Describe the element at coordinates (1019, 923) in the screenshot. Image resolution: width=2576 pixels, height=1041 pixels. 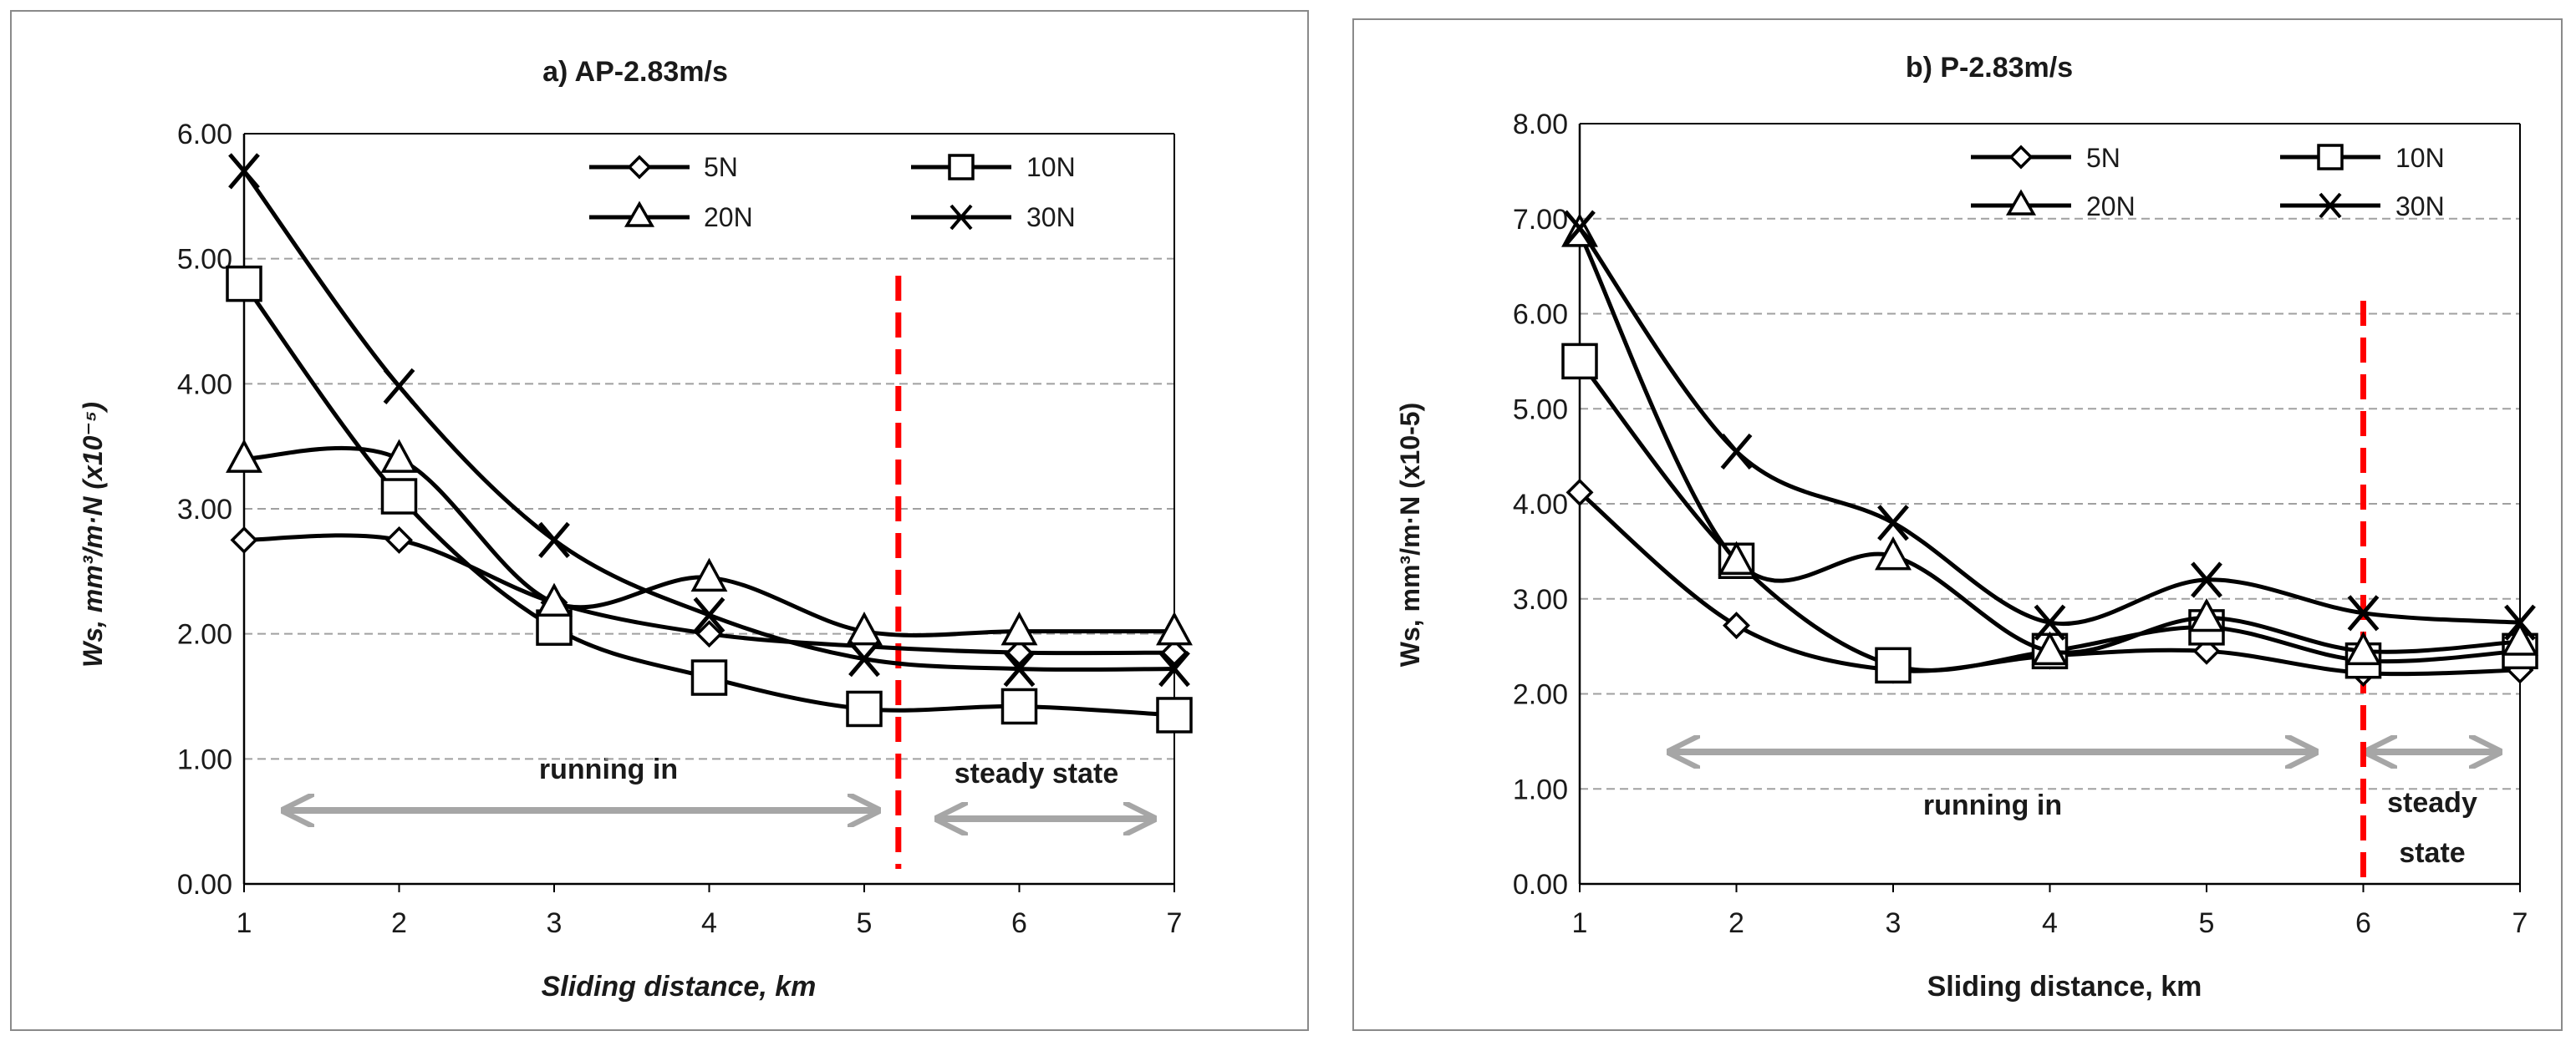
I see `chart-a-xtick-label: 6` at that location.